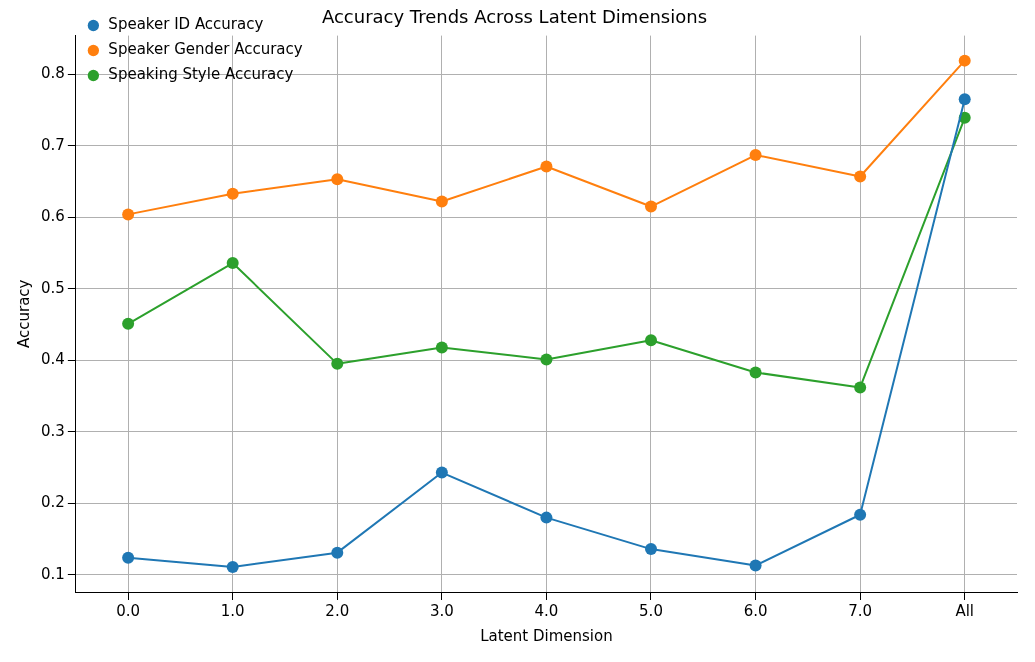  I want to click on x-tick-label: 3.0, so click(441, 610).